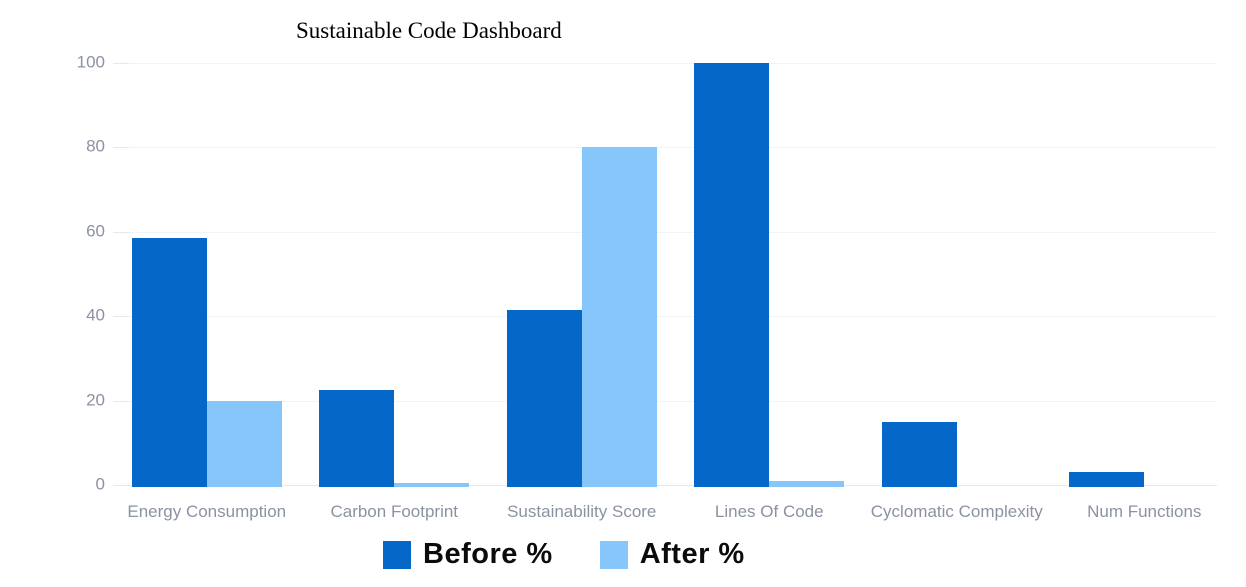  What do you see at coordinates (564, 554) in the screenshot?
I see `legend: Before % After %` at bounding box center [564, 554].